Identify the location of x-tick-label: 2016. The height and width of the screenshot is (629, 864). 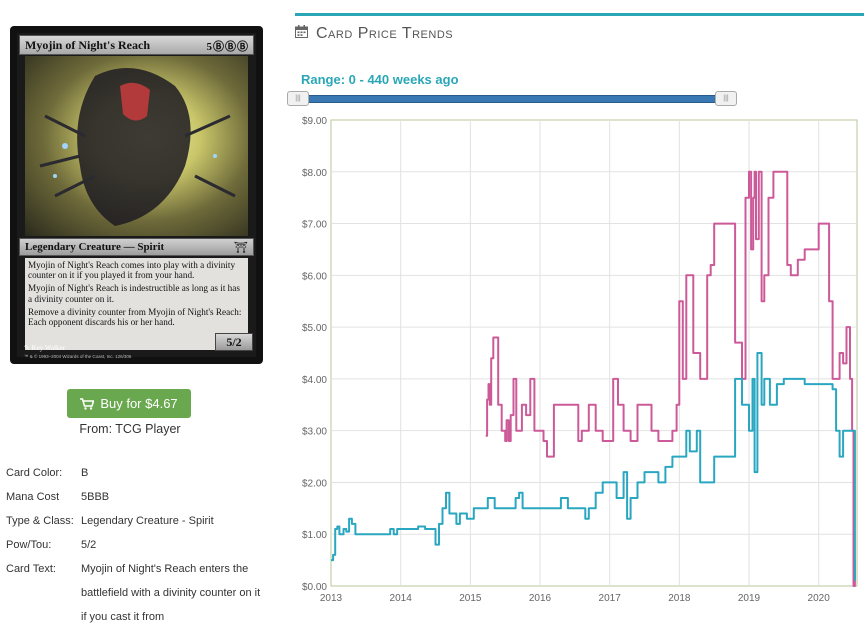
(540, 598).